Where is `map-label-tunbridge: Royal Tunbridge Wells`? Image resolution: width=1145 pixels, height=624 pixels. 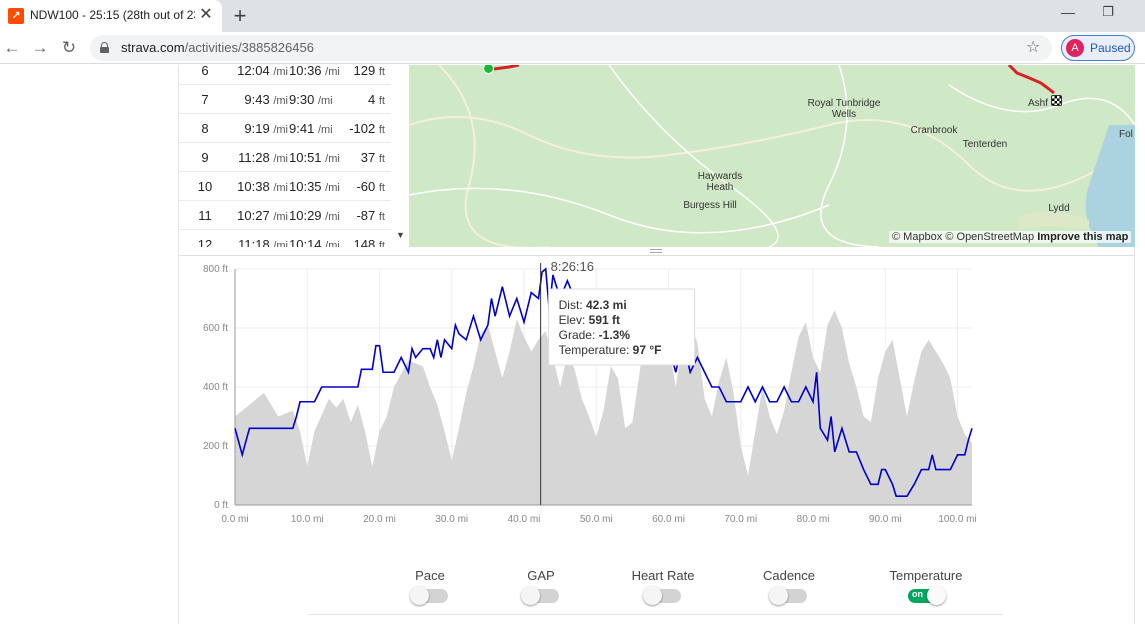
map-label-tunbridge: Royal Tunbridge Wells is located at coordinates (844, 109).